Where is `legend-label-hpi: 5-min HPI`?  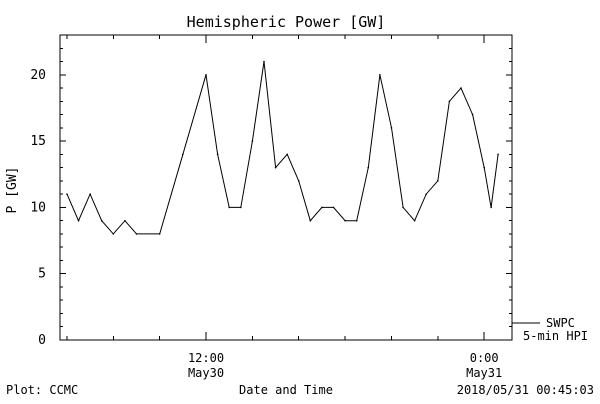
legend-label-hpi: 5-min HPI is located at coordinates (555, 336).